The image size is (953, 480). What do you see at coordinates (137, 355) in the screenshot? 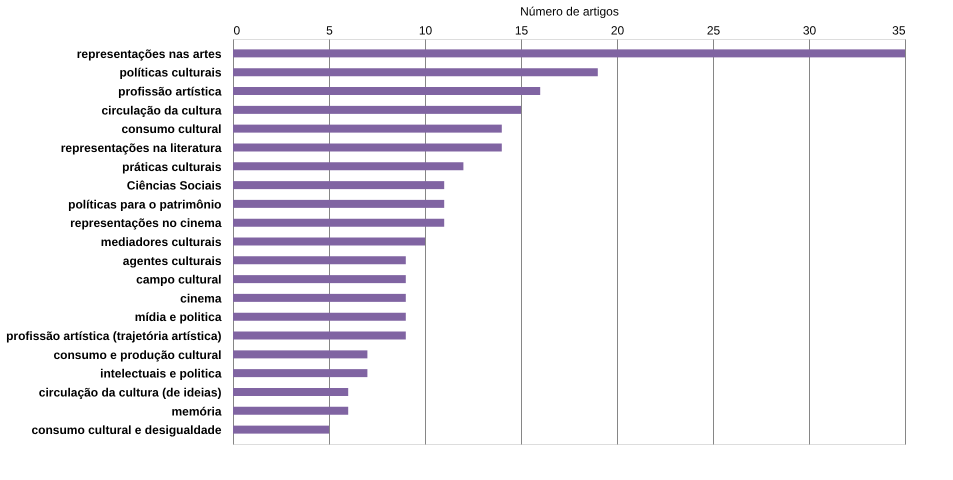
I see `y-tick-label: consumo e produção cultural` at bounding box center [137, 355].